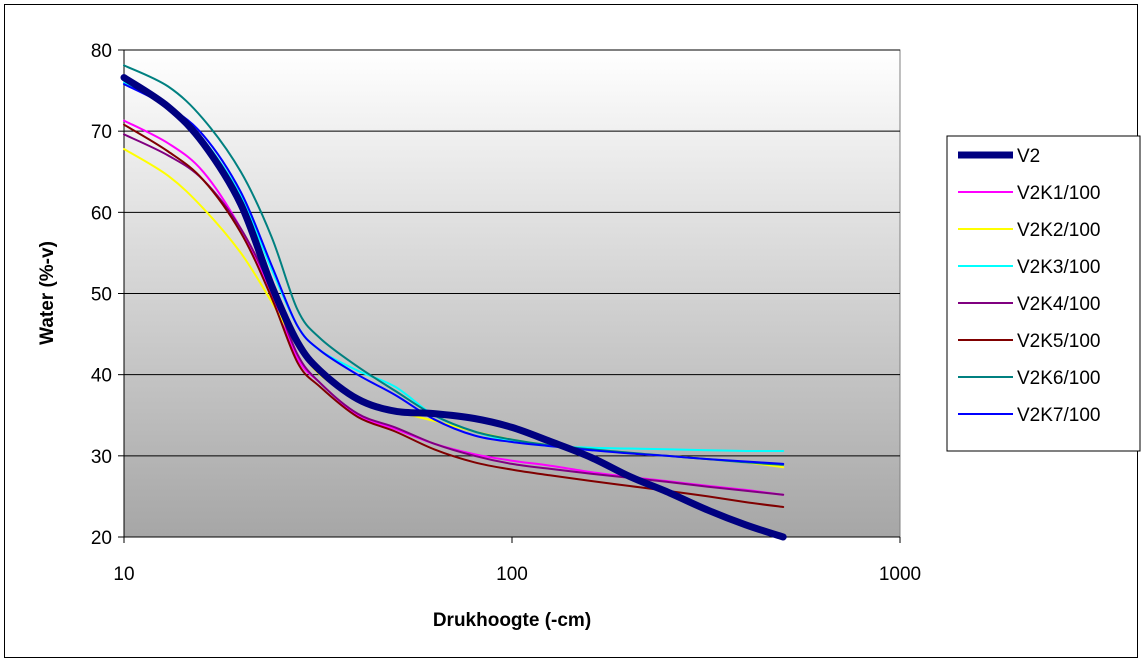  I want to click on y-tick-label: 50, so click(101, 295).